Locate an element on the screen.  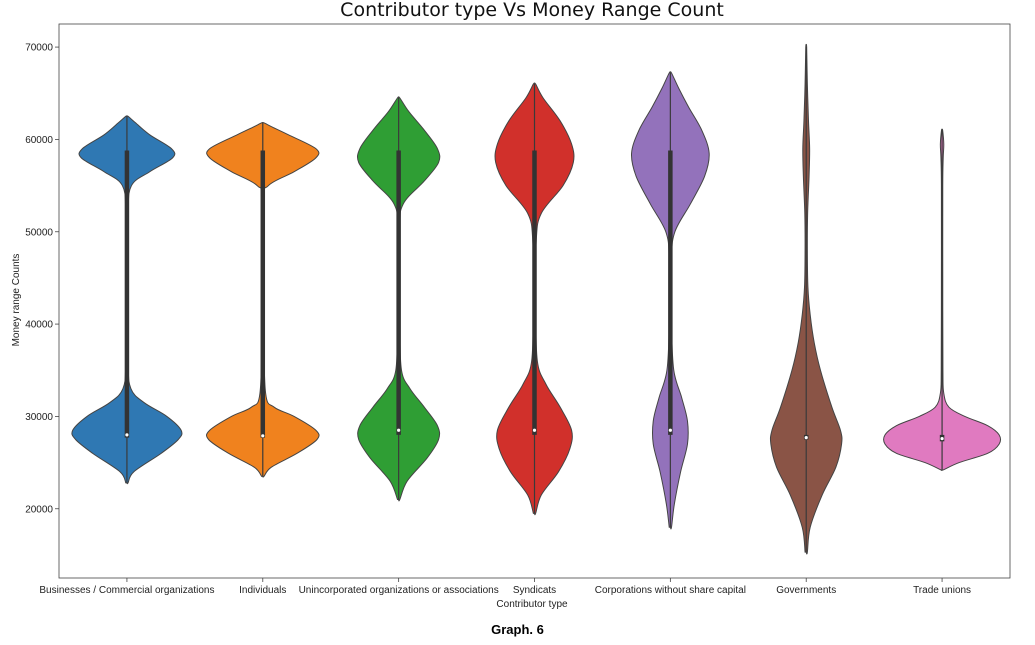
x-tick-label: Individuals is located at coordinates (262, 590).